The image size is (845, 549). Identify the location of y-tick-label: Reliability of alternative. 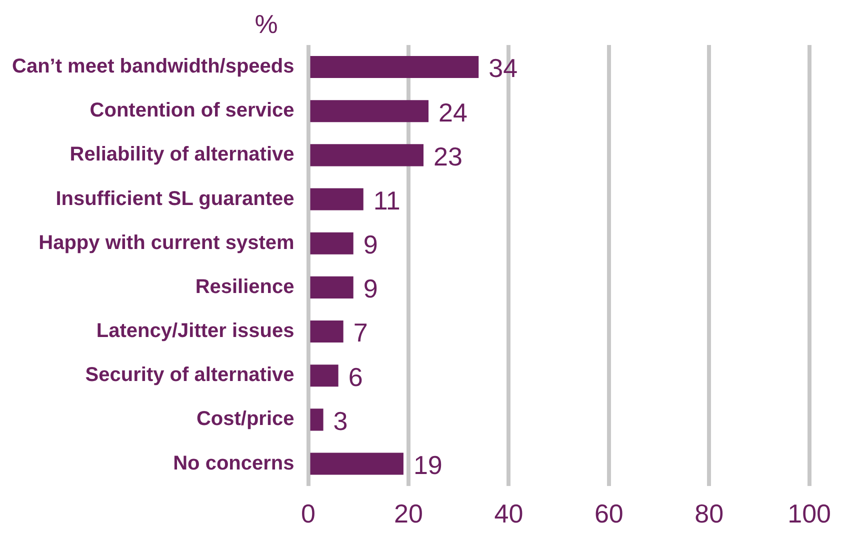
(182, 155).